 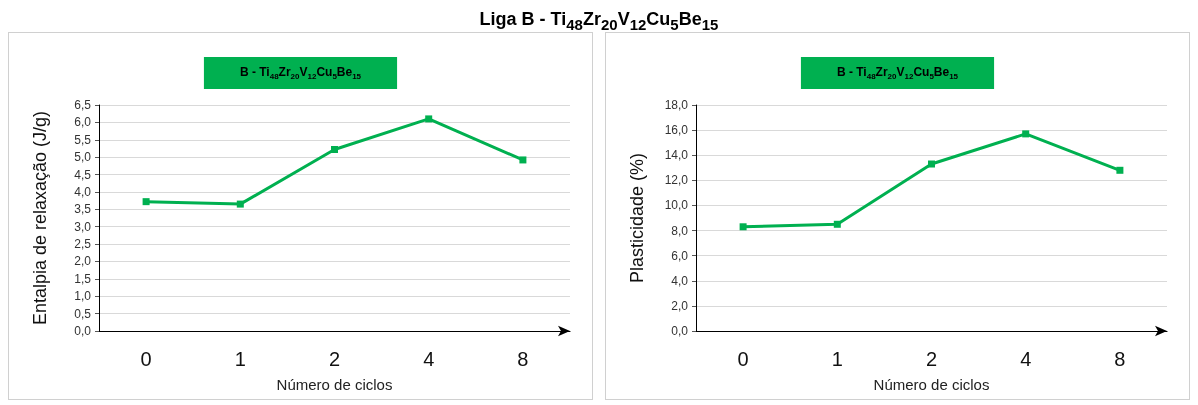 I want to click on y-tick-label: 14,0, so click(x=676, y=155).